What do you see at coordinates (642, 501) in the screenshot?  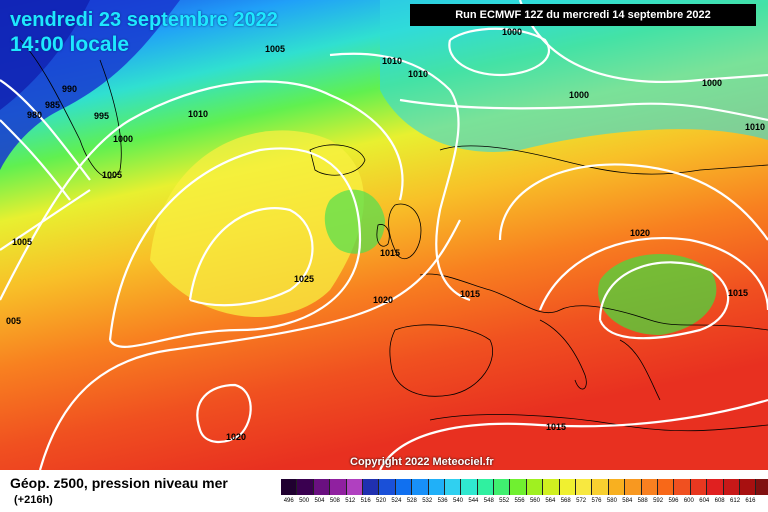 I see `scale-value: 588` at bounding box center [642, 501].